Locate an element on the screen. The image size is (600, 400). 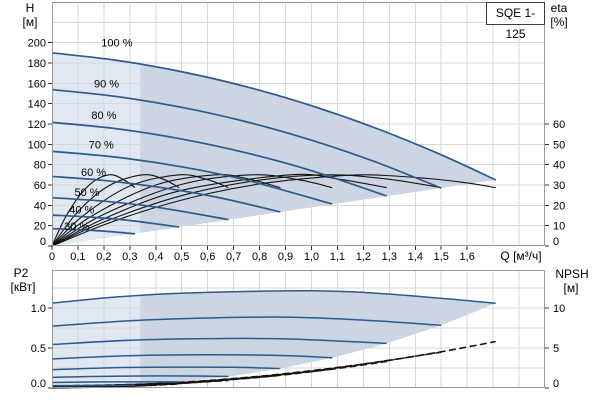
npsh-axis-unit: [м] is located at coordinates (571, 288).